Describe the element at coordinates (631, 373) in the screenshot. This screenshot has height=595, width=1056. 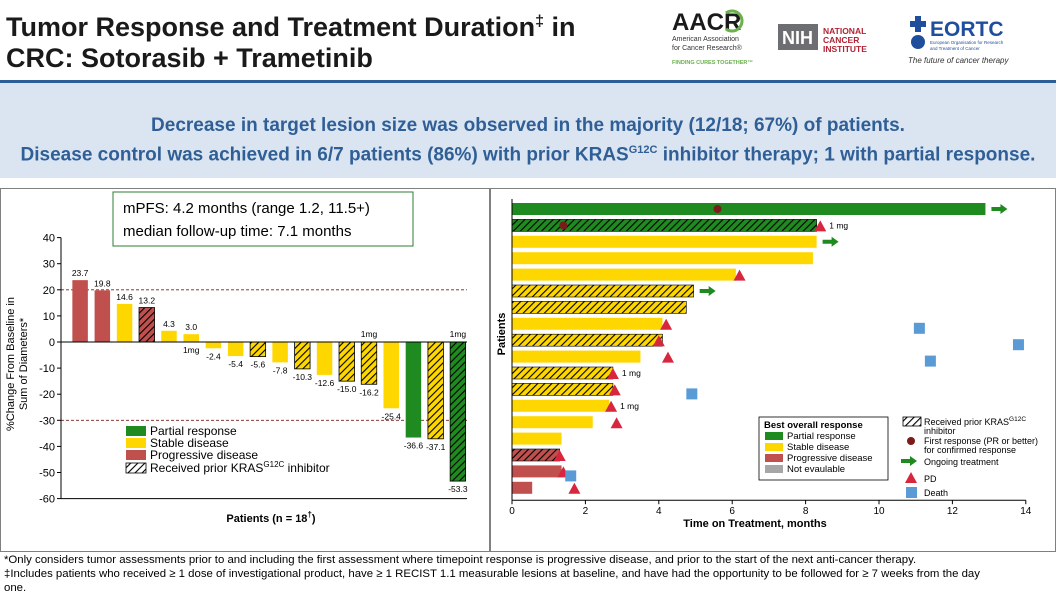
I see `swimmer-dose-note: 1 mg` at that location.